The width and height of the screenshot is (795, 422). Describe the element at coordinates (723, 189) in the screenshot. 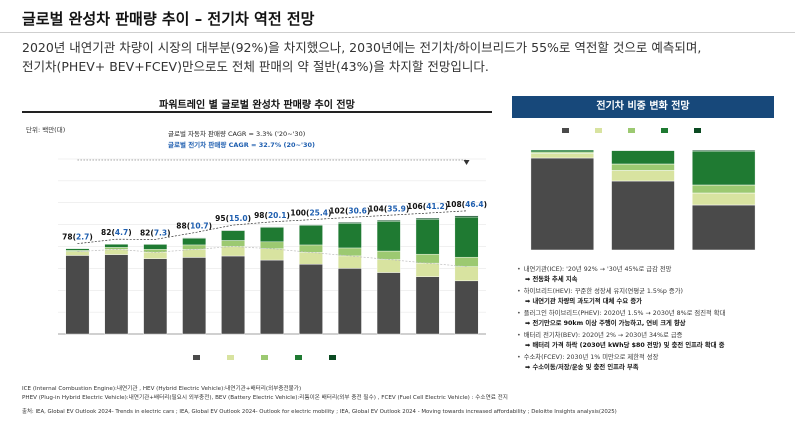

I see `share-segment-phev` at that location.